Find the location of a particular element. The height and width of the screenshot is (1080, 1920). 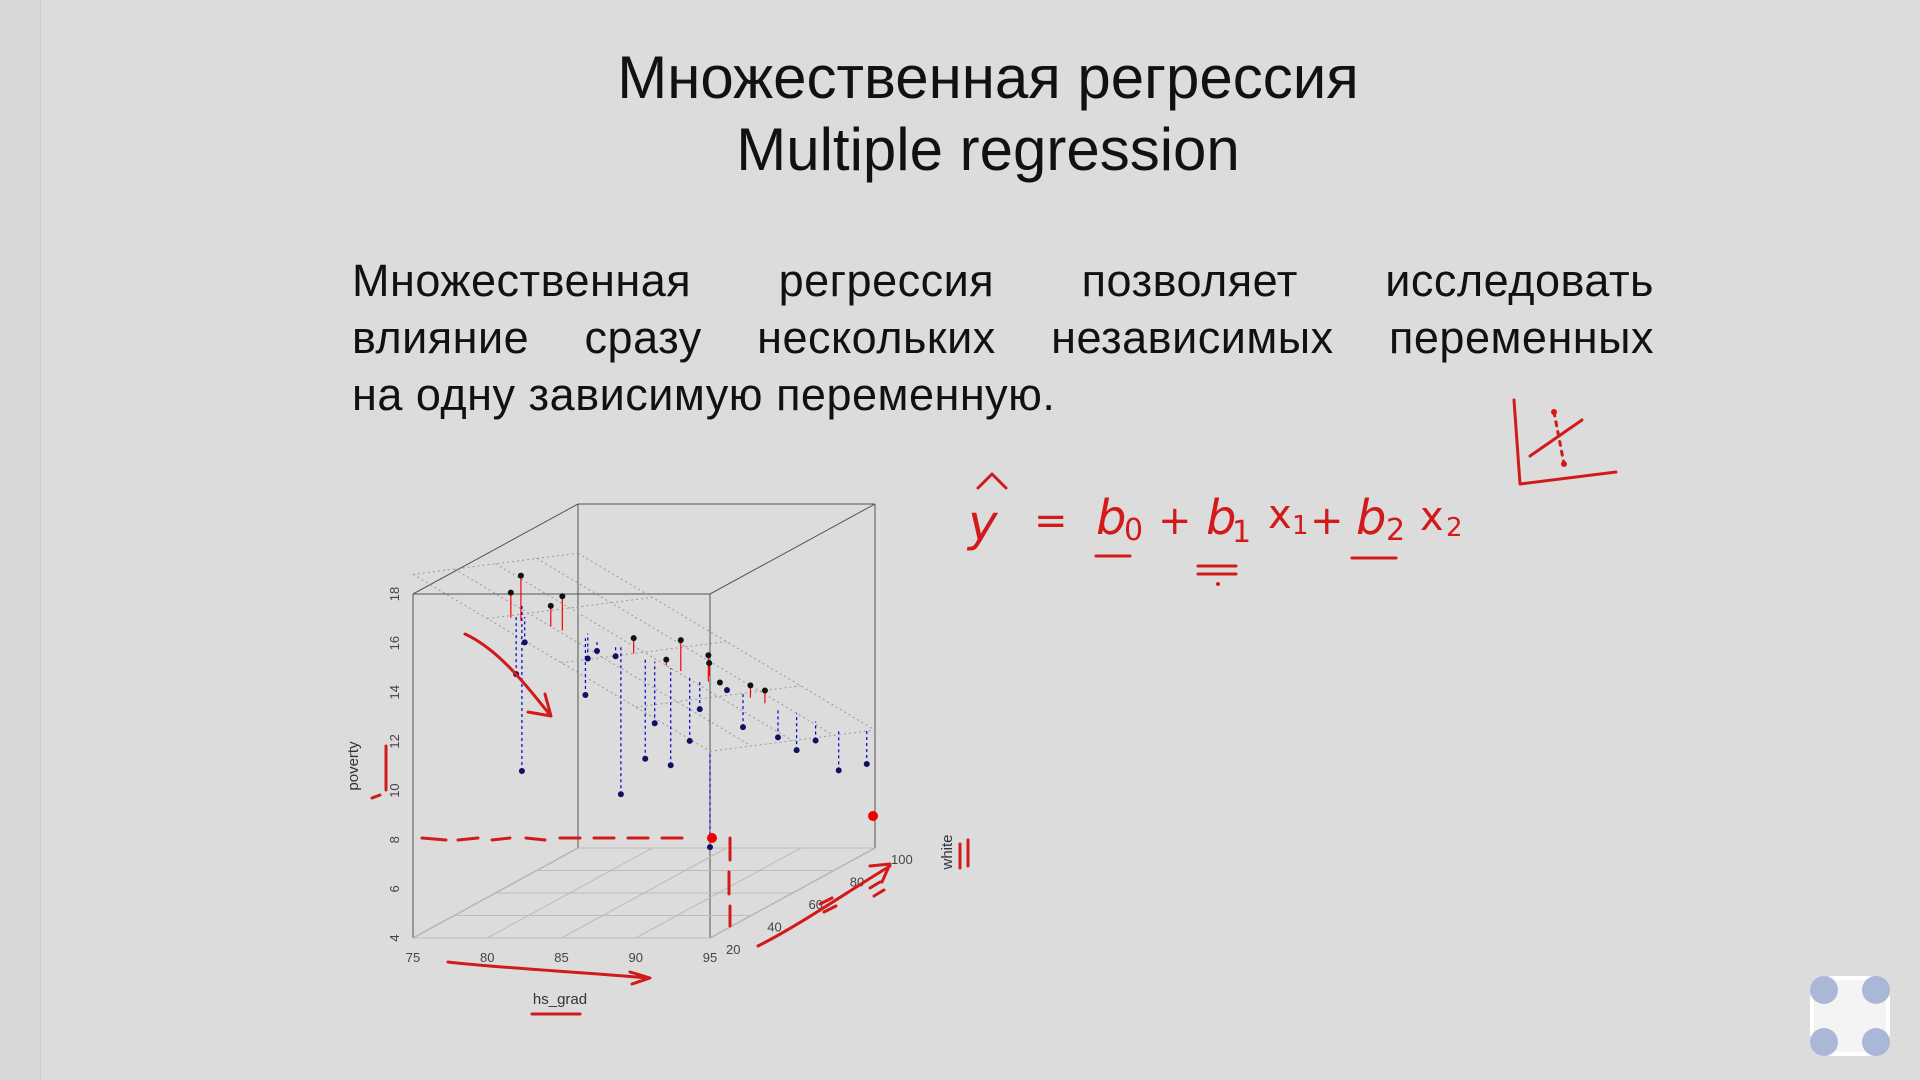

formula-x2-sub: 2 is located at coordinates (1454, 528).